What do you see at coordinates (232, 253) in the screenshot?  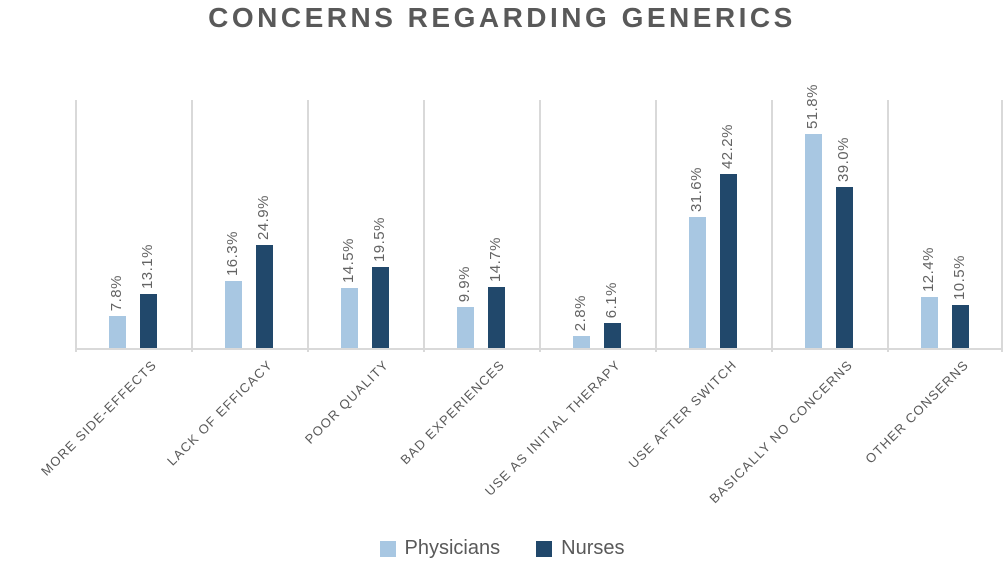 I see `value-label-physicians-1: 16.3%` at bounding box center [232, 253].